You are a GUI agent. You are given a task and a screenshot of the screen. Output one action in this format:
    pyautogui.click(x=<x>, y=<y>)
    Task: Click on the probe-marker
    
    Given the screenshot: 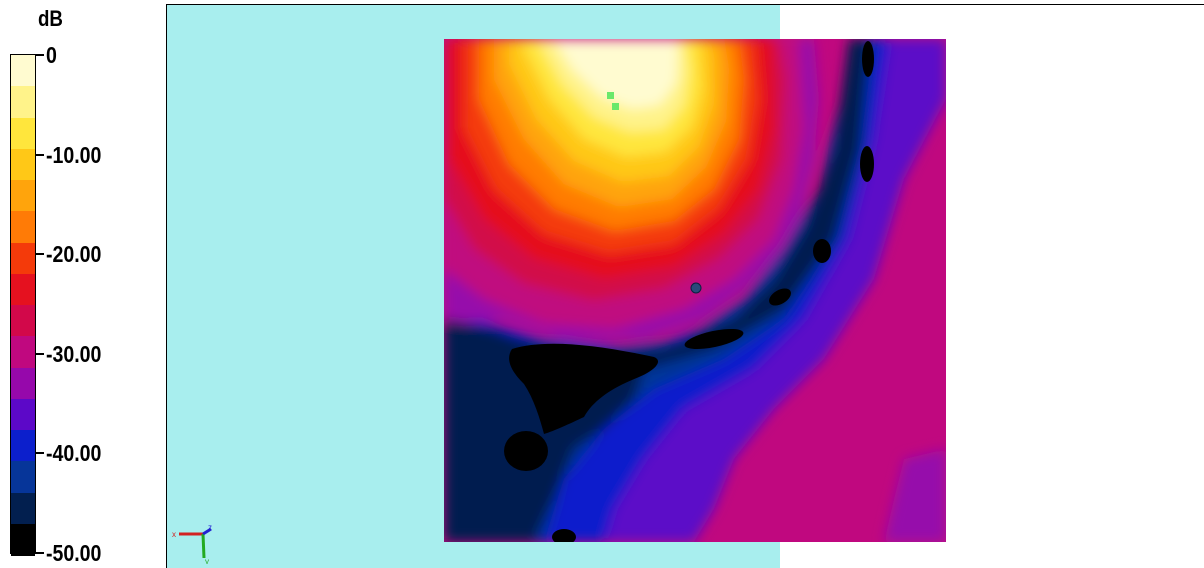 What is the action you would take?
    pyautogui.click(x=696, y=288)
    